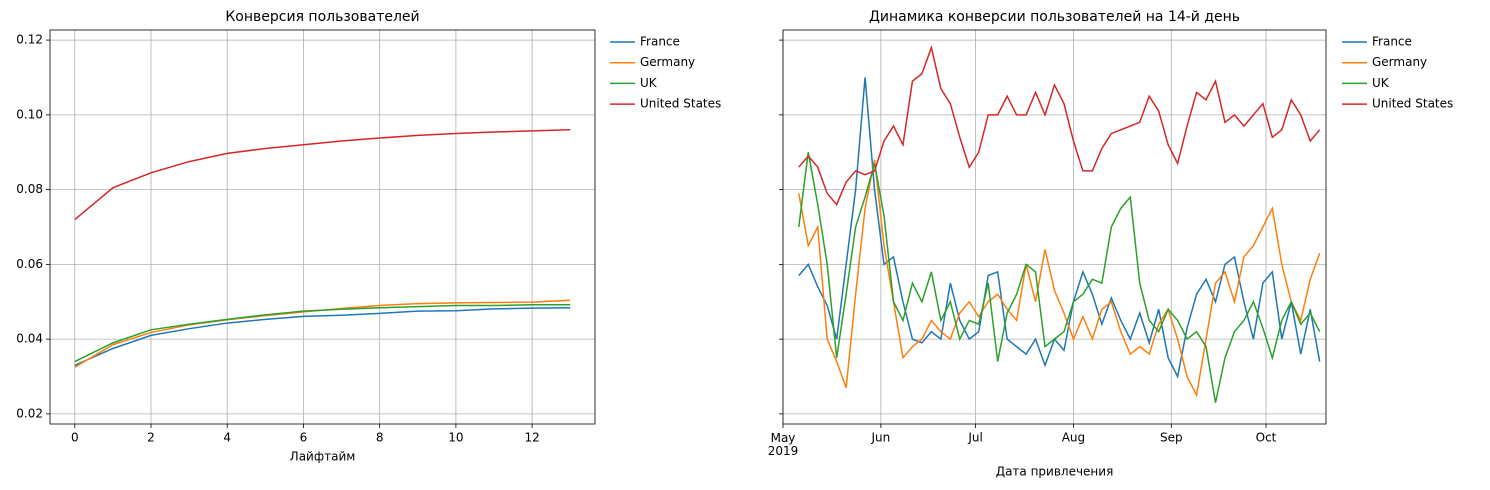 The image size is (1490, 490). Describe the element at coordinates (29, 339) in the screenshot. I see `y-tick-label: 0.04` at that location.